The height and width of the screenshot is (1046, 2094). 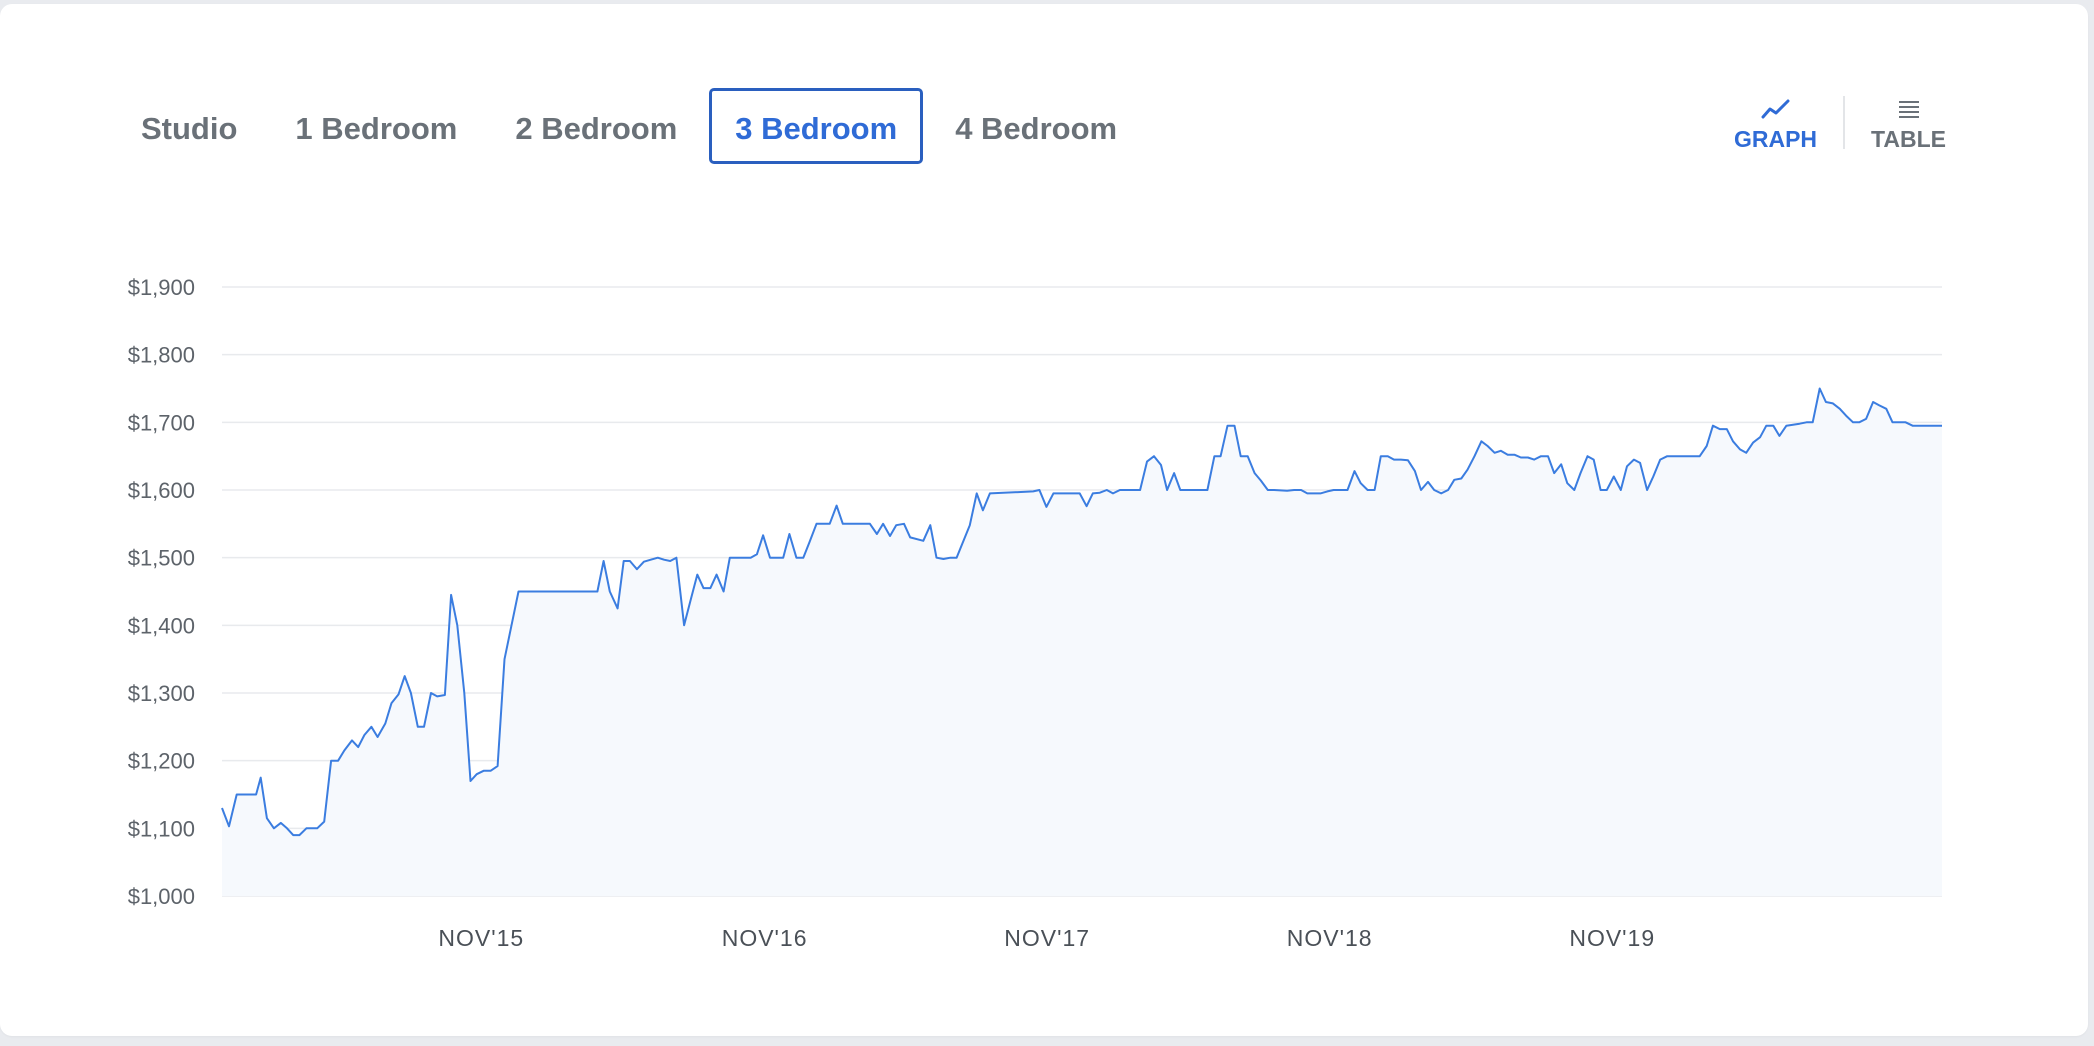 I want to click on tab-3-bedroom: 3 Bedroom, so click(x=816, y=126).